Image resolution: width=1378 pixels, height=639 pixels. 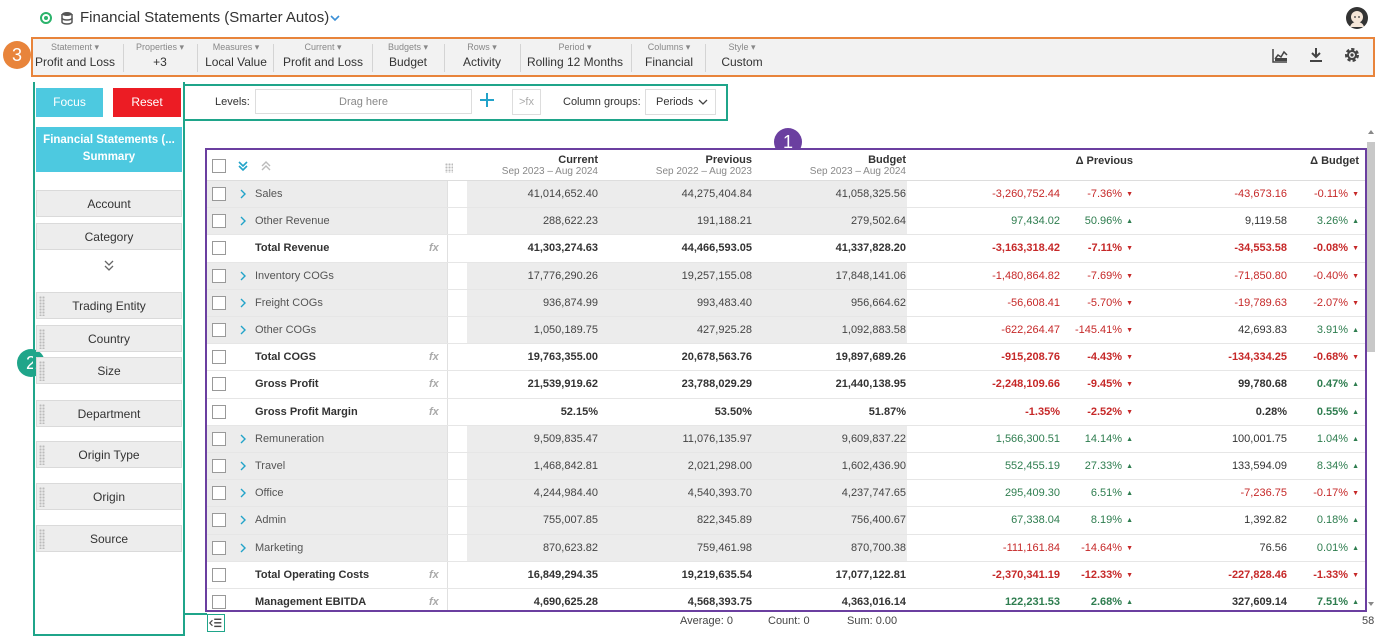 What do you see at coordinates (728, 160) in the screenshot?
I see `column-header-title: Previous` at bounding box center [728, 160].